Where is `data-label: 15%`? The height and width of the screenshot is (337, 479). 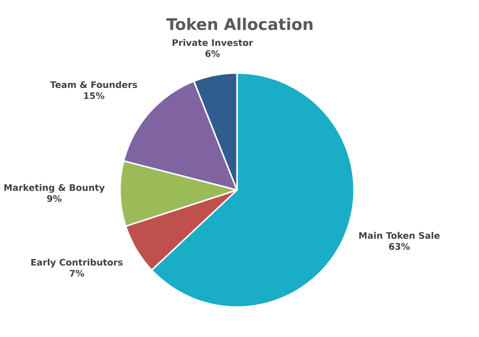 data-label: 15% is located at coordinates (94, 96).